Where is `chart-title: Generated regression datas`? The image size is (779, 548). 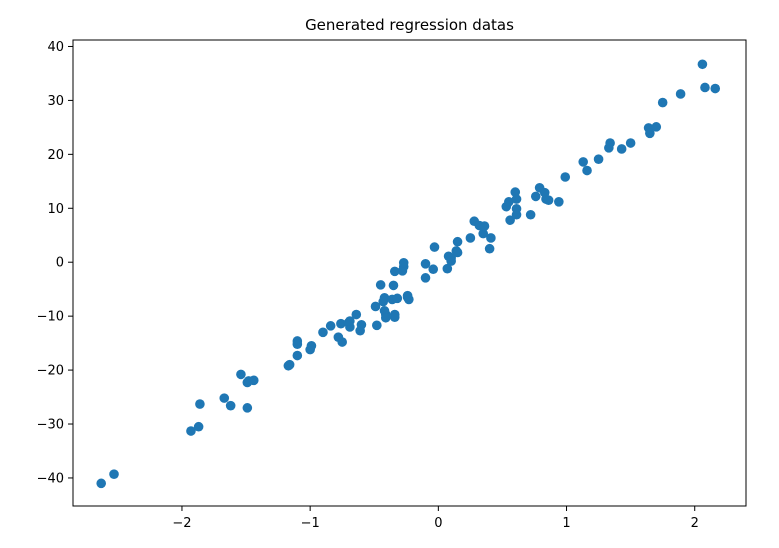
chart-title: Generated regression datas is located at coordinates (409, 25).